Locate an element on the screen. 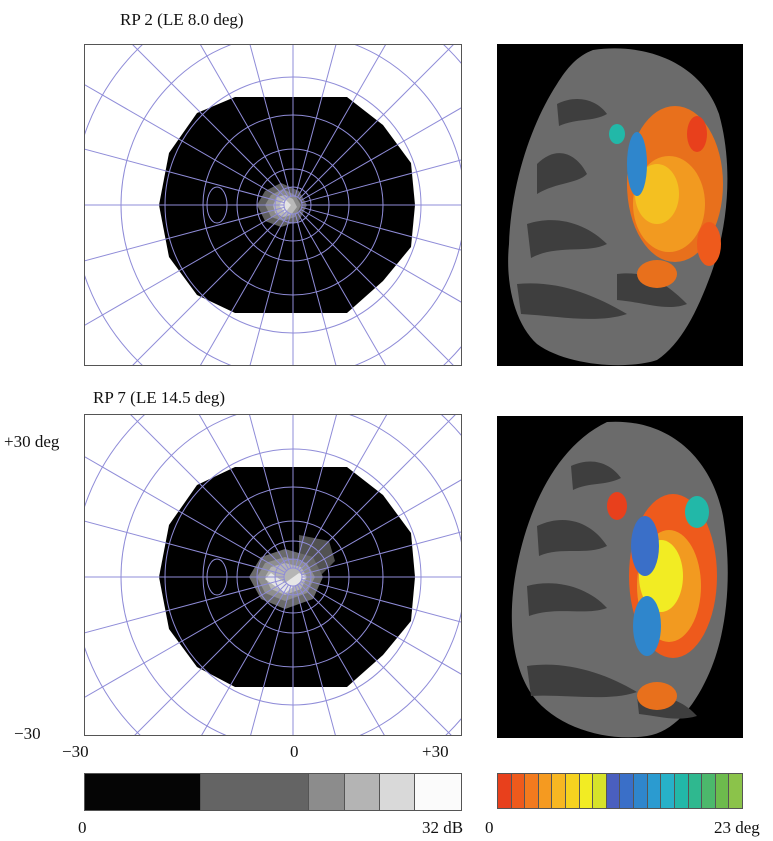 This screenshot has height=841, width=773. sensitivity-scale-min: 0 is located at coordinates (82, 827).